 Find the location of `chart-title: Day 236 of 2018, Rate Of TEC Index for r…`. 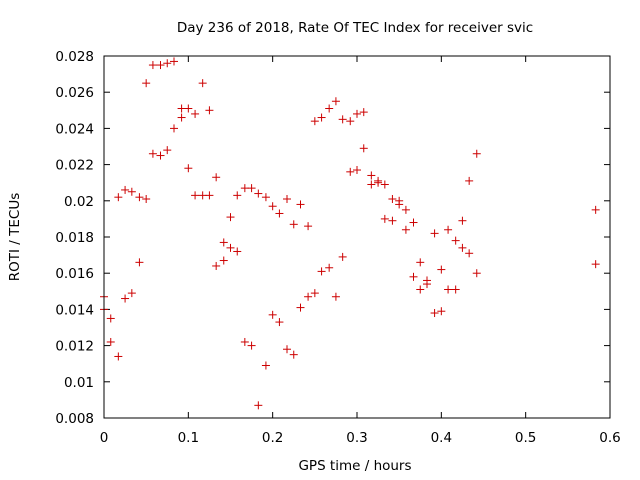

chart-title: Day 236 of 2018, Rate Of TEC Index for r… is located at coordinates (355, 28).